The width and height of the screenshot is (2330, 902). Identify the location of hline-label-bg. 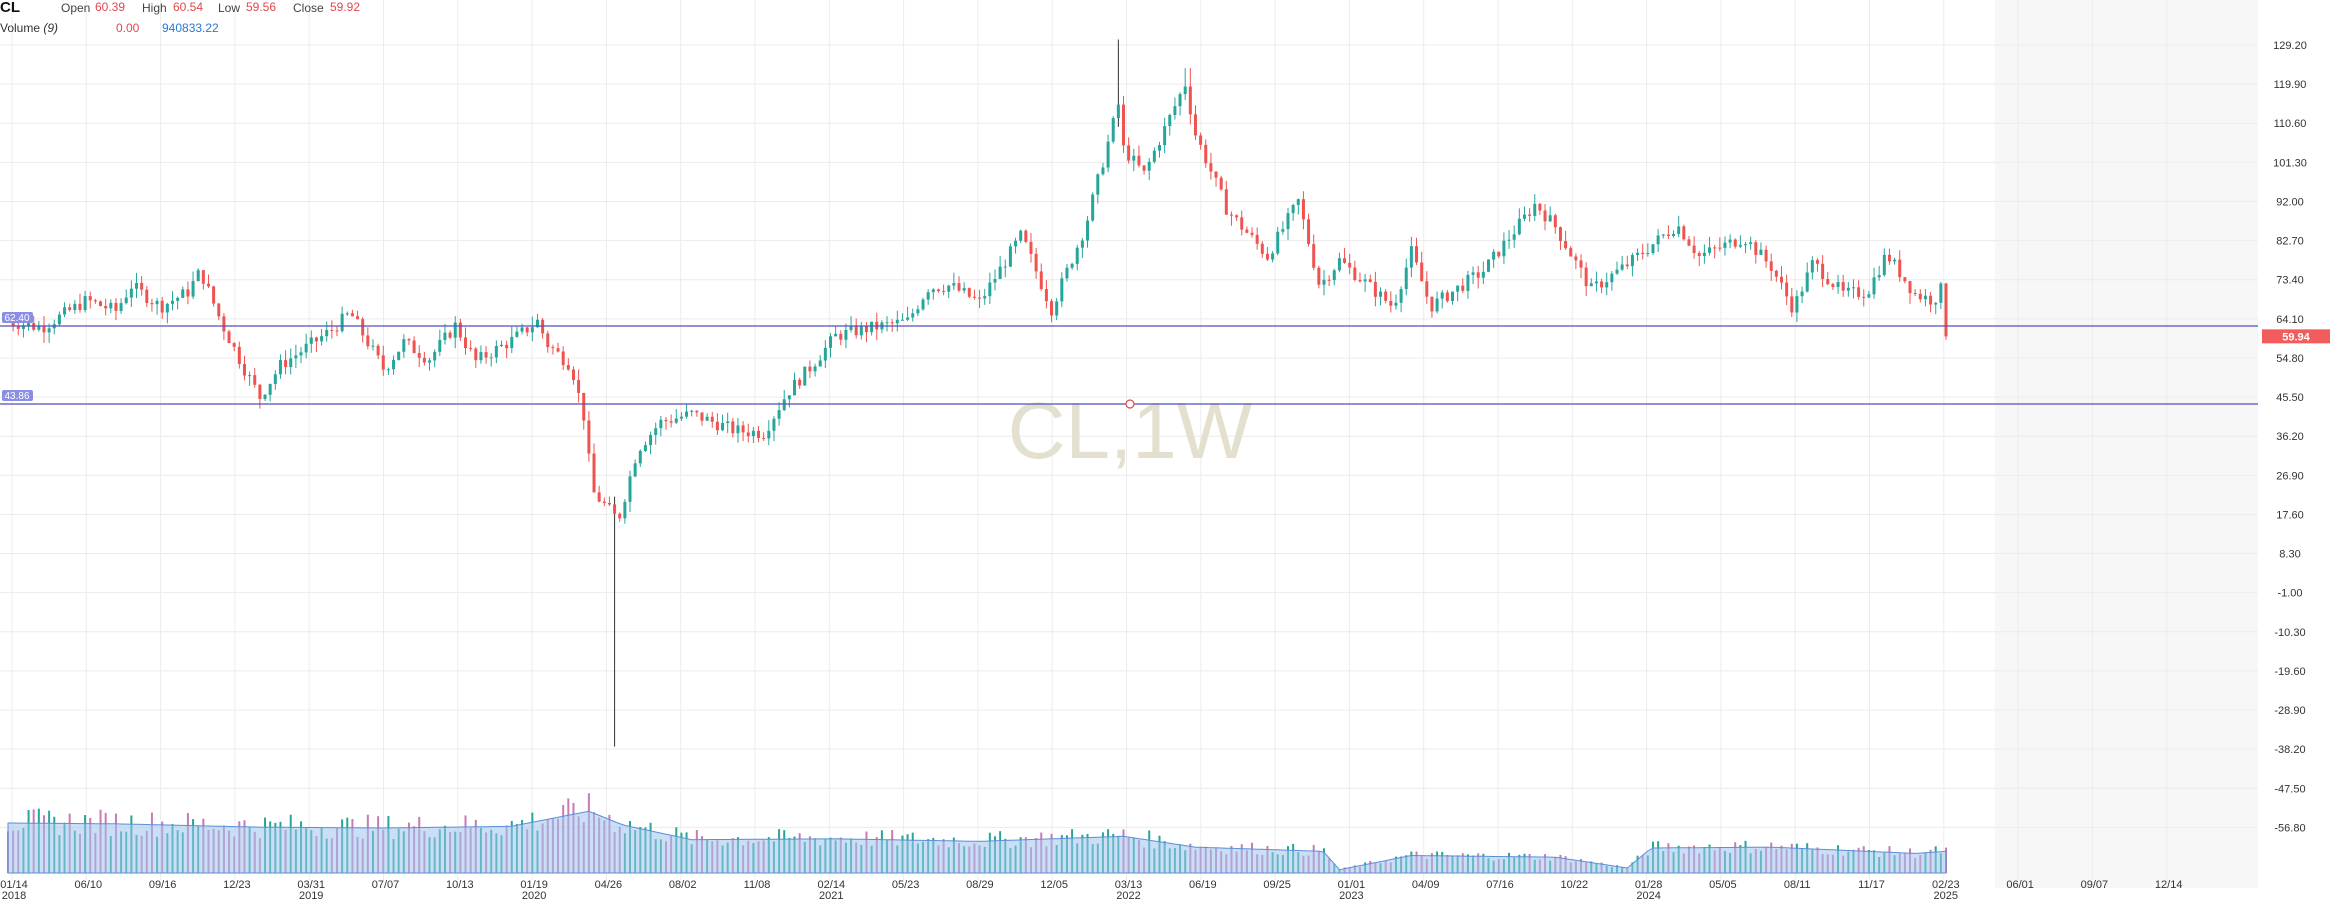
(17, 395).